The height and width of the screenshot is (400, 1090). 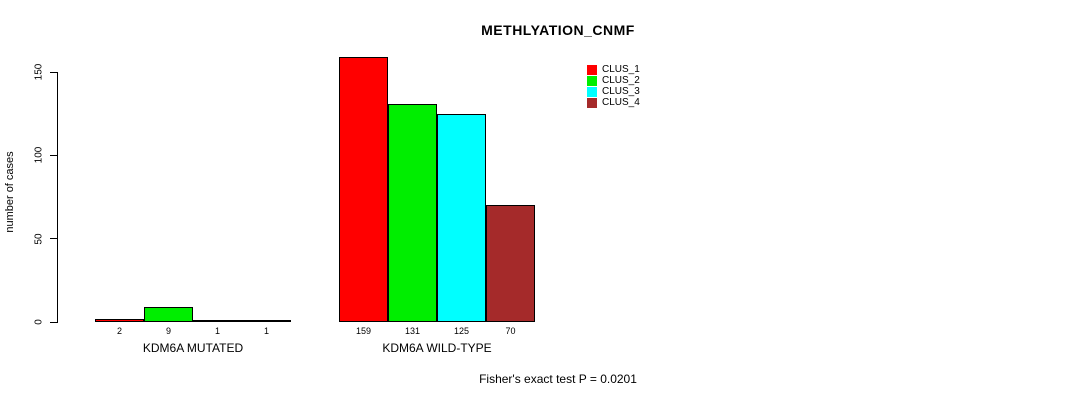 What do you see at coordinates (510, 331) in the screenshot?
I see `bar-value-label: 70` at bounding box center [510, 331].